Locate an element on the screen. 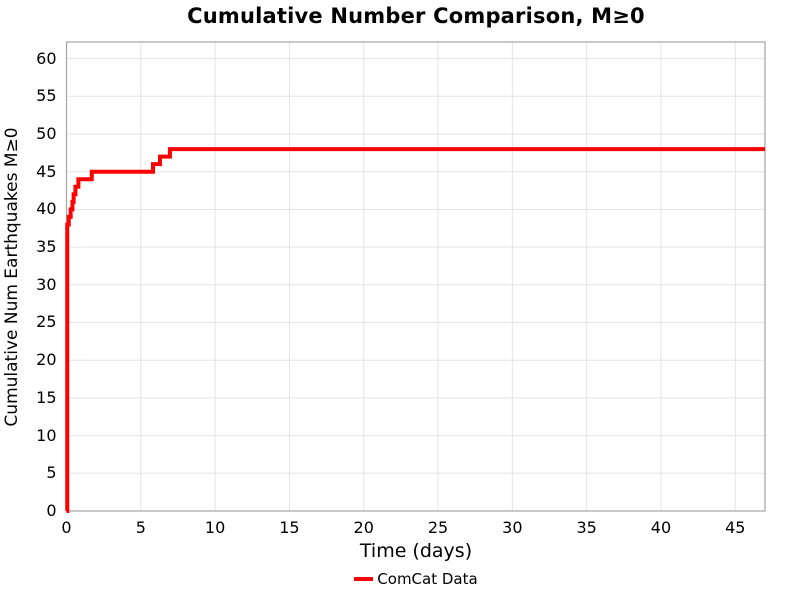 Image resolution: width=800 pixels, height=600 pixels. x-tick-label: 10 is located at coordinates (215, 527).